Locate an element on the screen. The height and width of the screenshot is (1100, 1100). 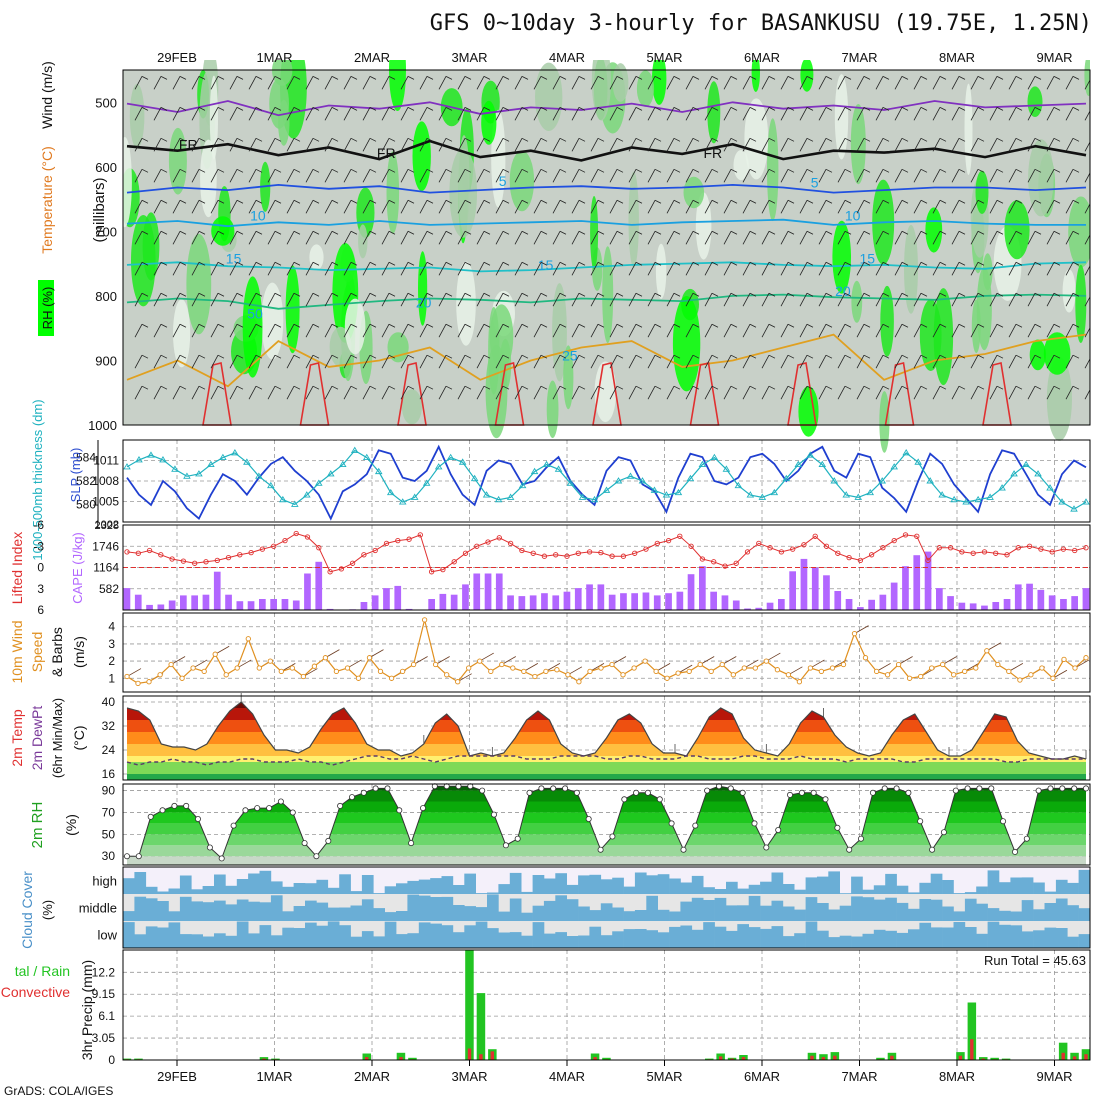
wind10m-label-c: & Barbs is located at coordinates (57, 652).